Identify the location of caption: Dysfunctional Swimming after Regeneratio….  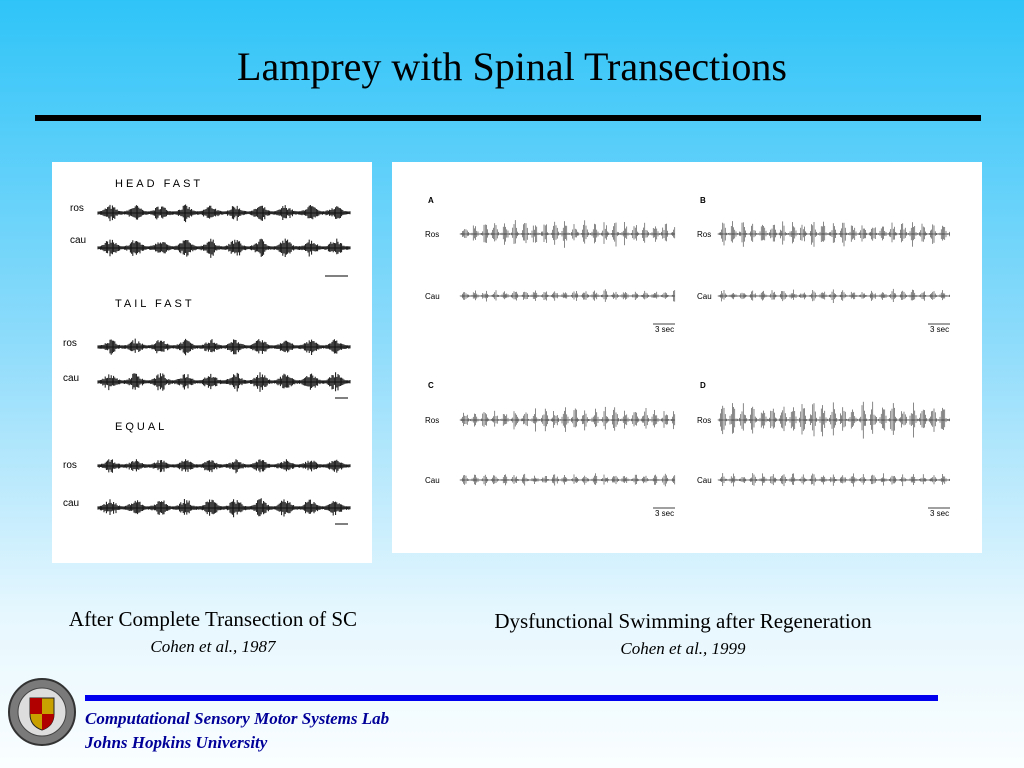
(683, 621).